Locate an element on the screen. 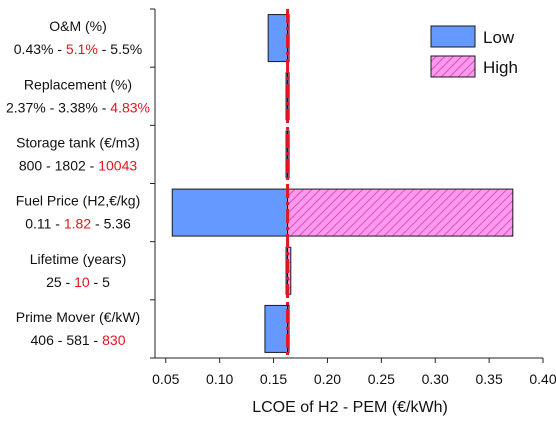 Image resolution: width=556 pixels, height=423 pixels. legend-label: High is located at coordinates (500, 67).